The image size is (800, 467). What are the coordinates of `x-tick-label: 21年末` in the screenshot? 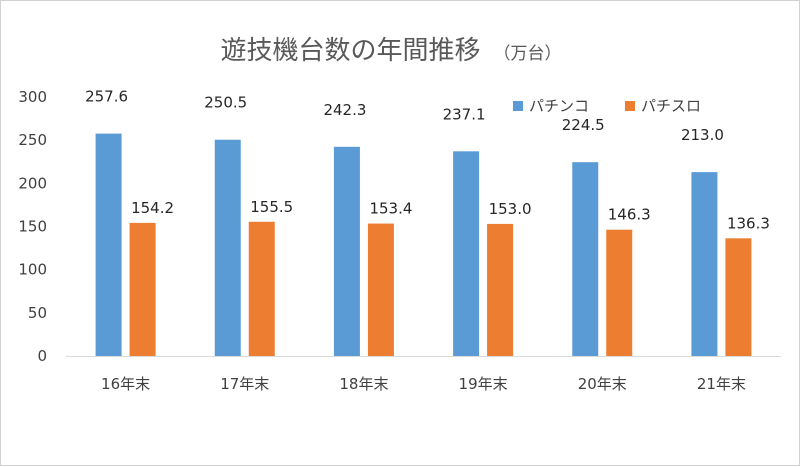 It's located at (721, 384).